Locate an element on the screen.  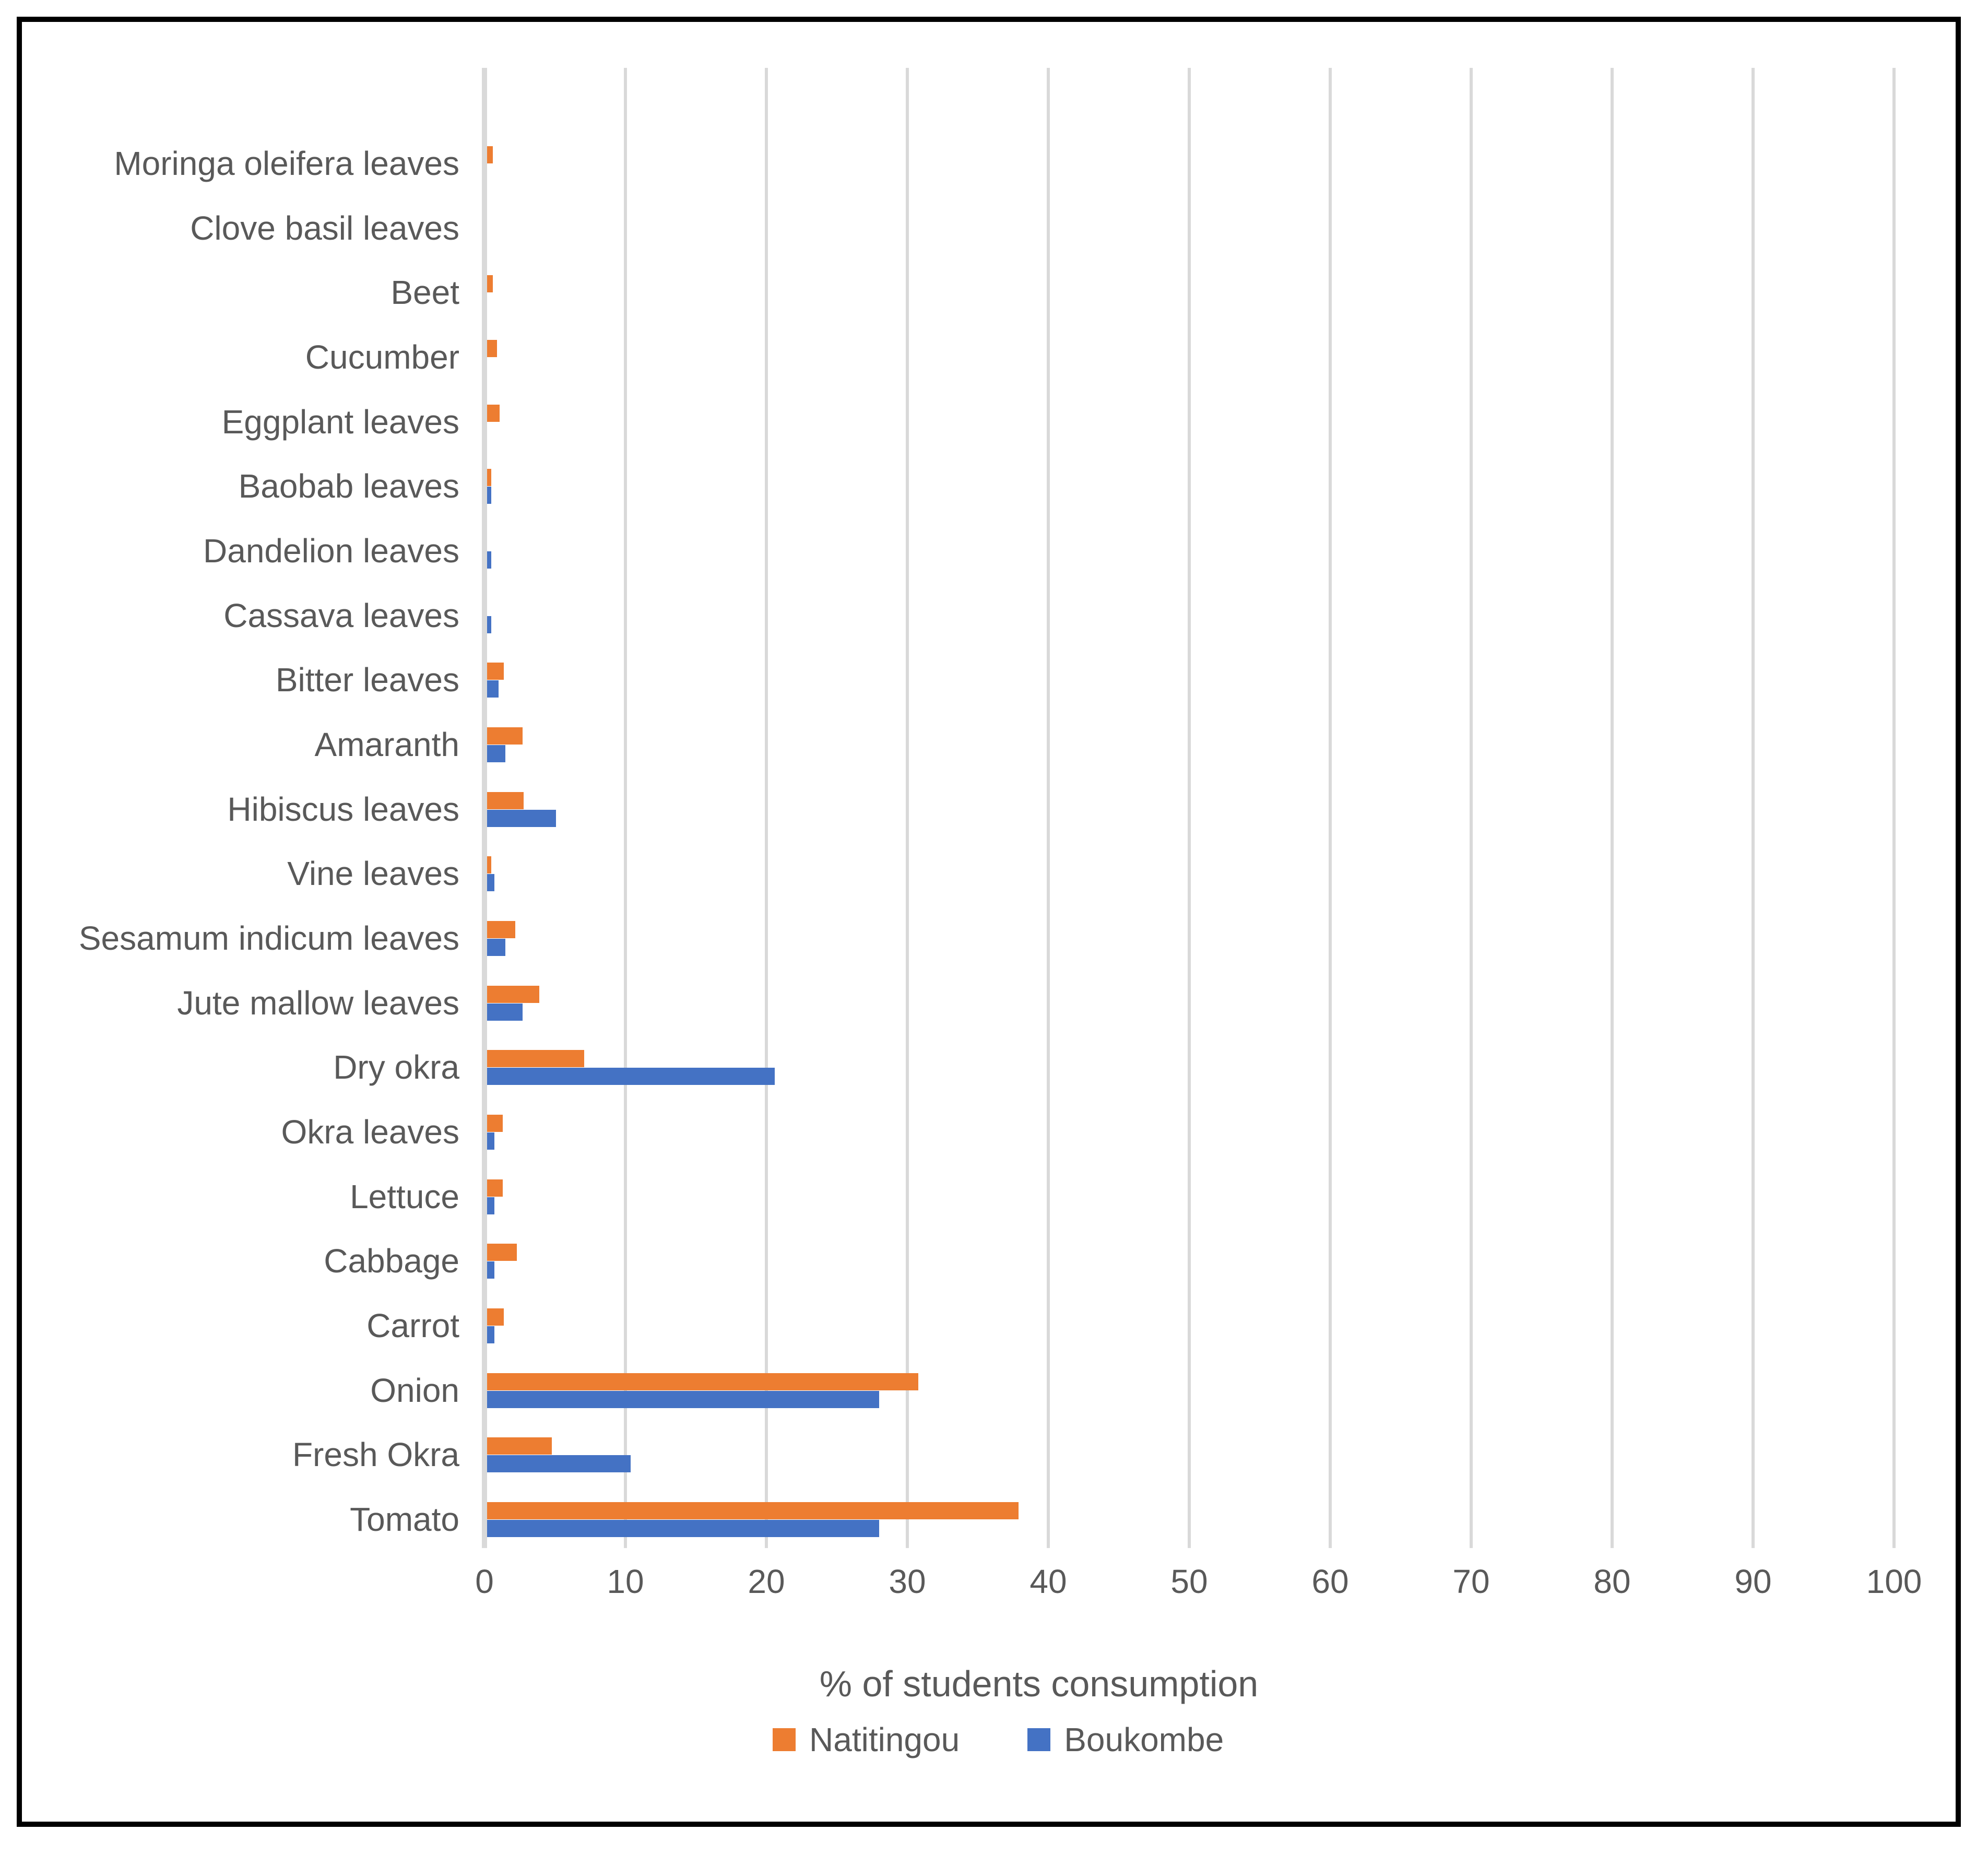
category-label: Jute mallow leaves is located at coordinates (318, 1003).